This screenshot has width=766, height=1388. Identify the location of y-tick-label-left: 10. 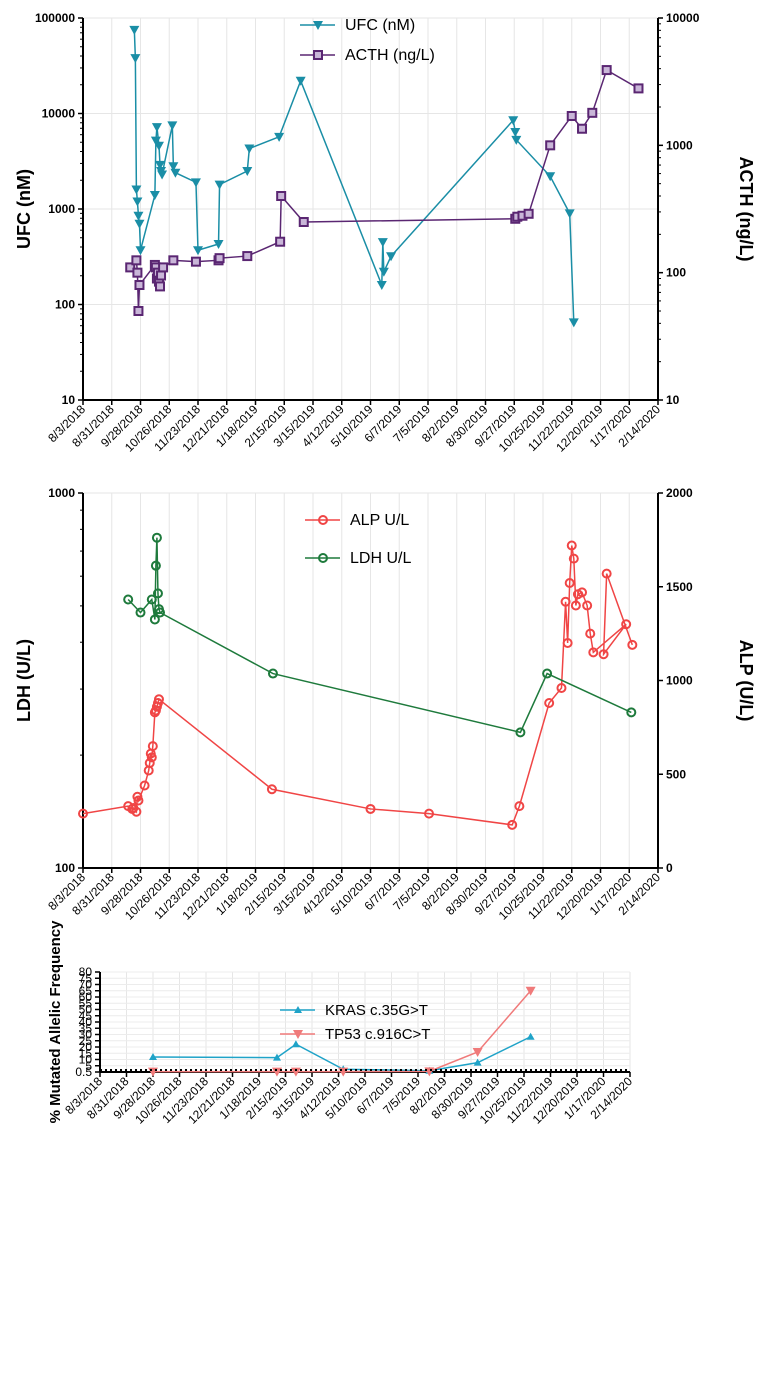
(86, 1060).